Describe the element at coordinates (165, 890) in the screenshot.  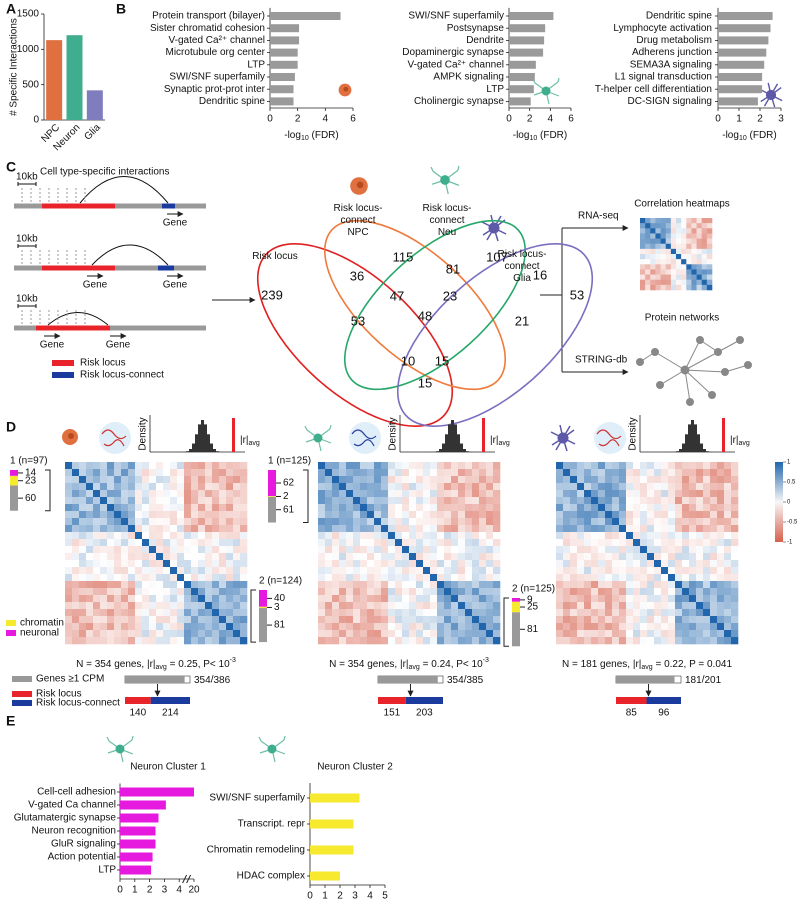
I see `x-tick-label: 3` at that location.